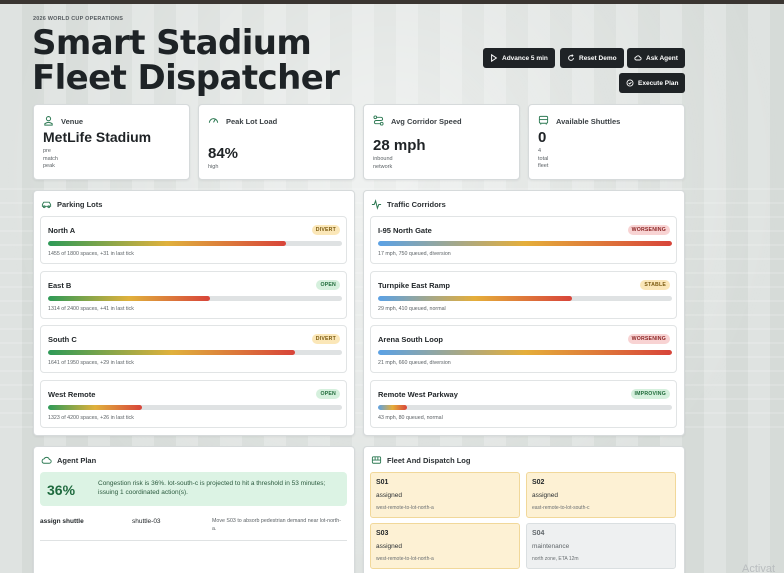  I want to click on action-target: shuttle-03, so click(146, 521).